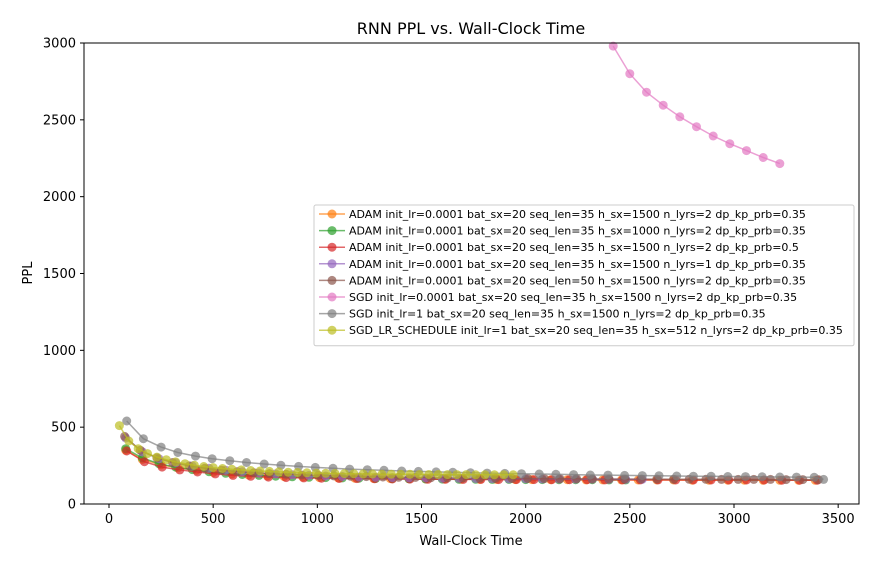 The width and height of the screenshot is (882, 567). Describe the element at coordinates (59, 351) in the screenshot. I see `y-tick-label: 1000` at that location.